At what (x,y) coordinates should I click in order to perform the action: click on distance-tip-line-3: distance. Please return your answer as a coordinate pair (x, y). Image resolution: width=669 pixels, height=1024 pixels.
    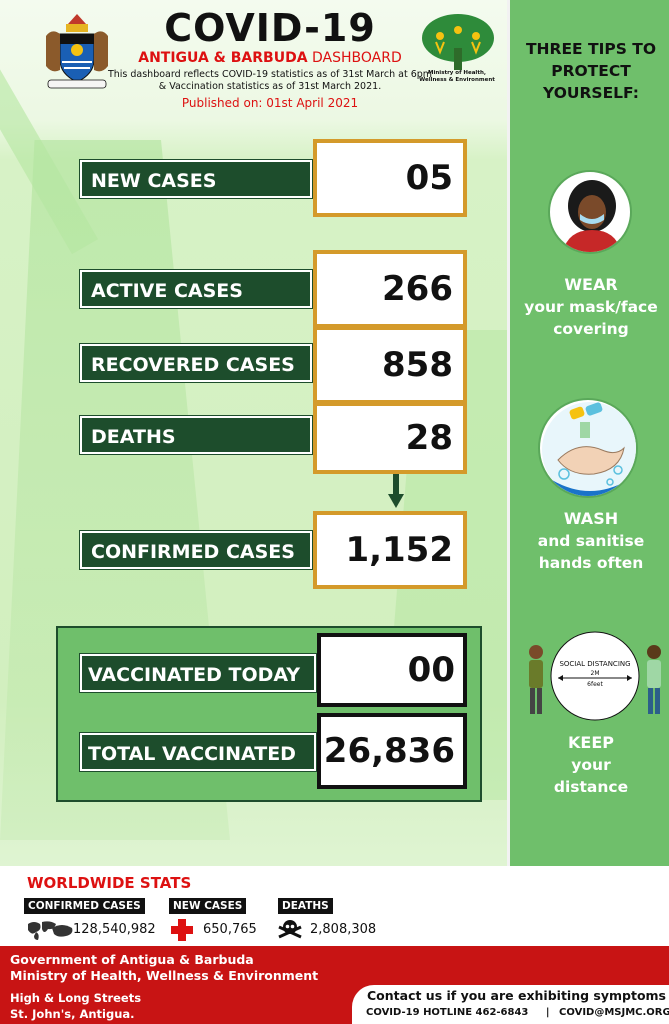
    Looking at the image, I should click on (591, 787).